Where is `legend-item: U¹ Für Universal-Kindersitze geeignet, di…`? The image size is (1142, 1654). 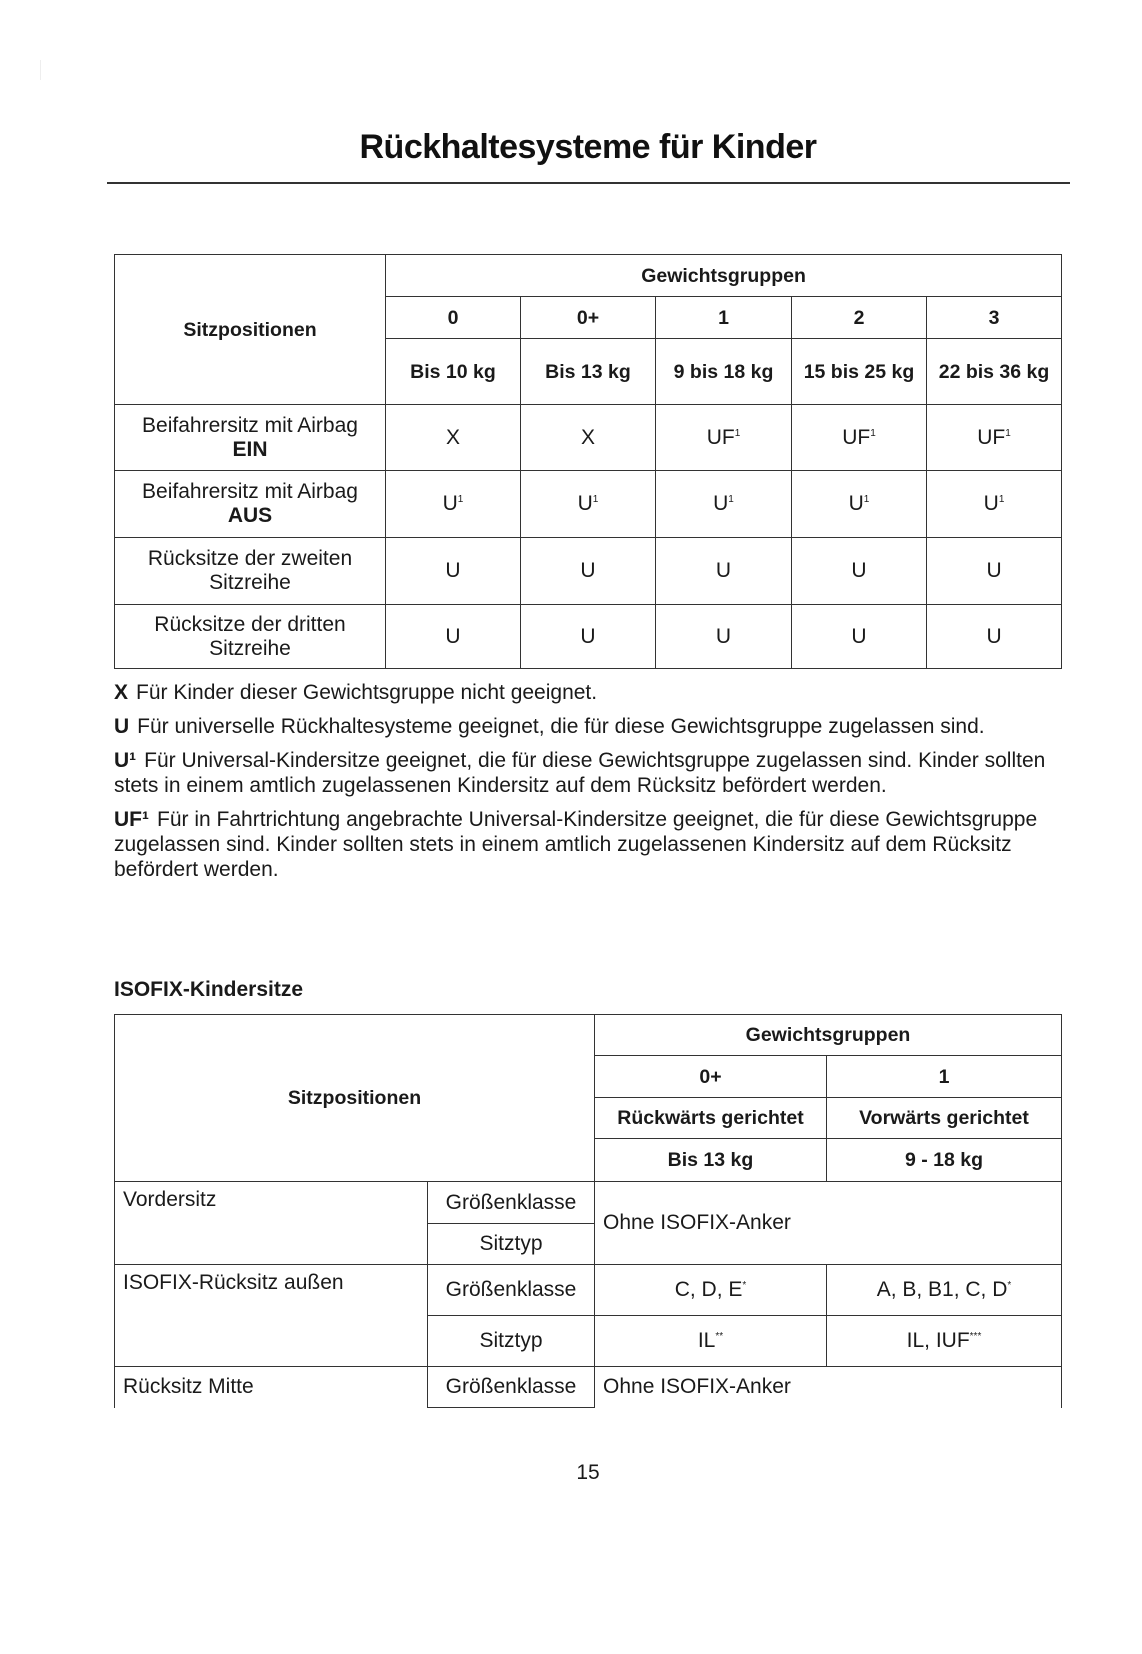 legend-item: U¹ Für Universal-Kindersitze geeignet, di… is located at coordinates (580, 773).